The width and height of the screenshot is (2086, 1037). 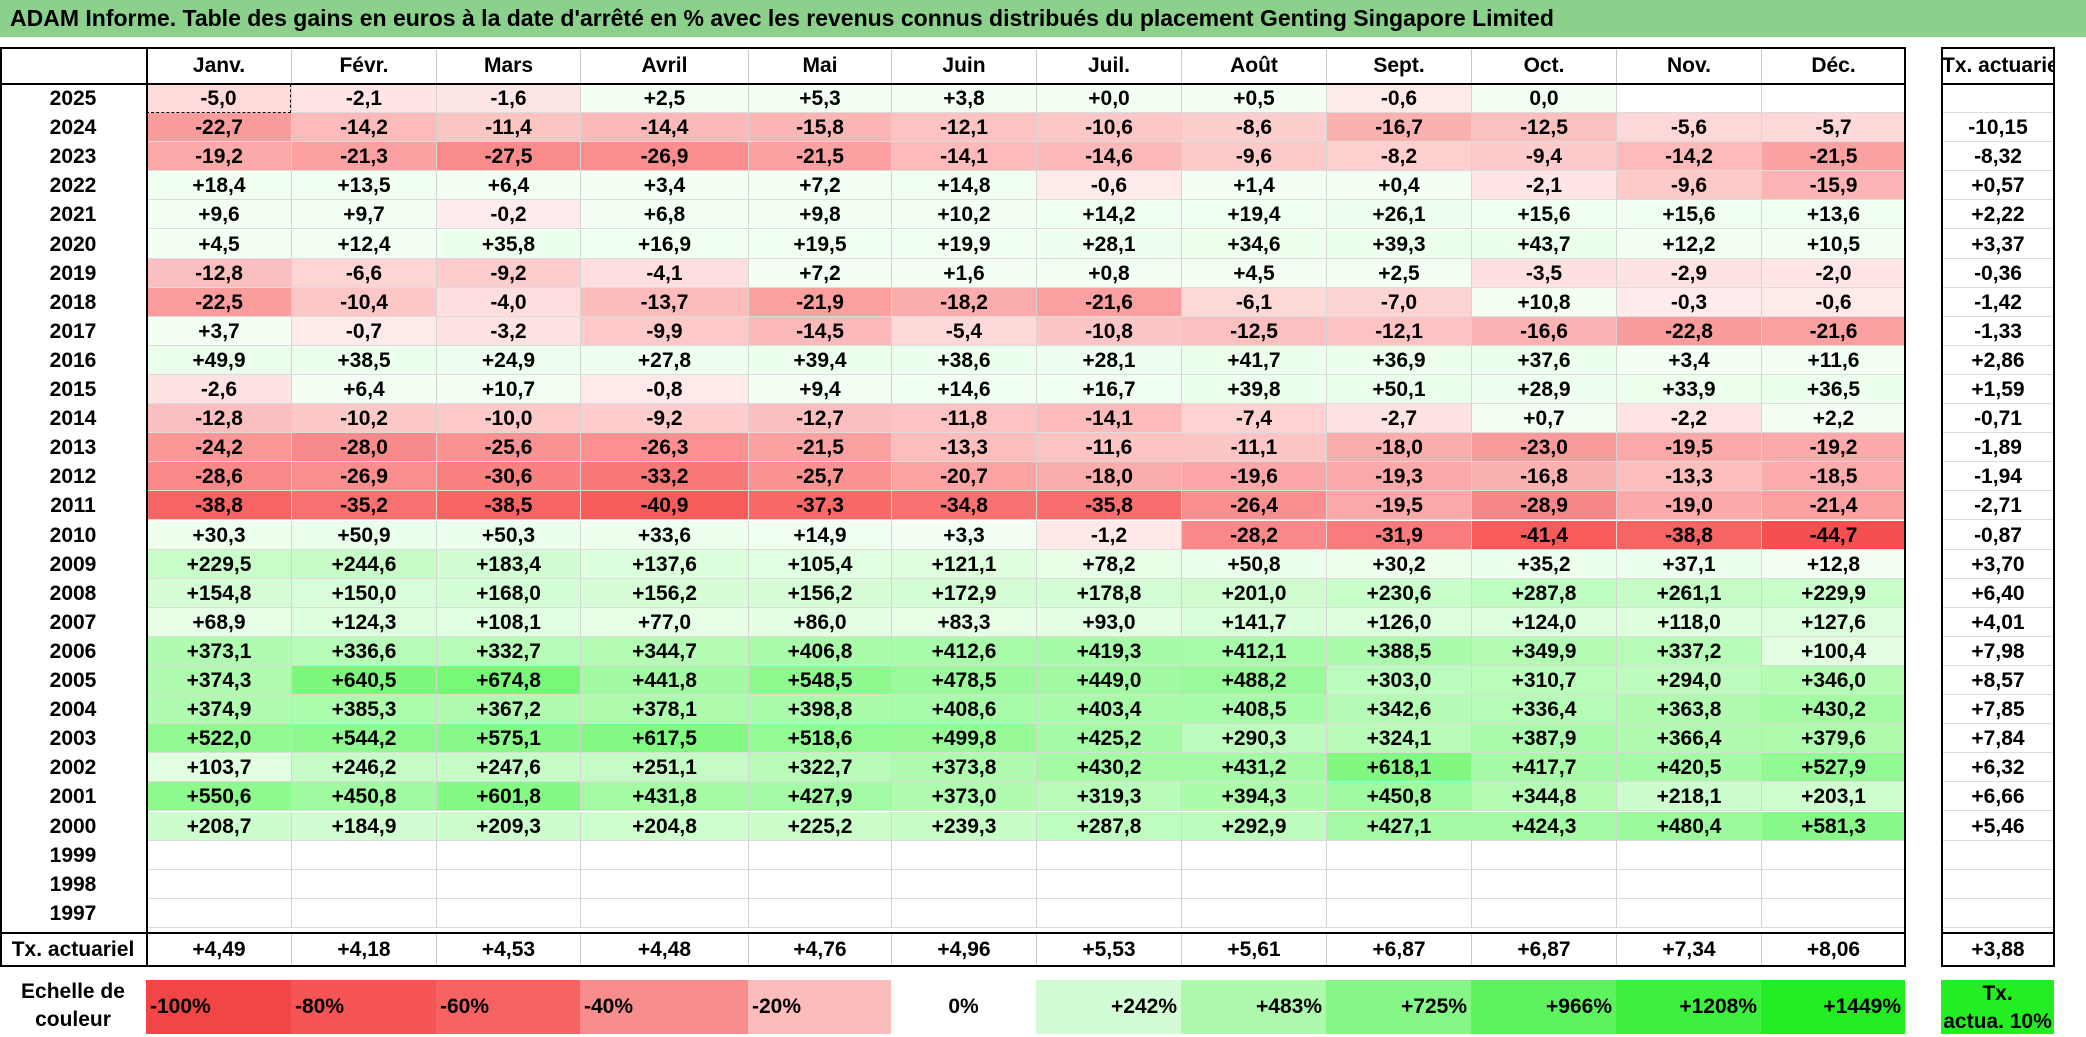 I want to click on heatmap-cell: +618,1, so click(x=1398, y=768).